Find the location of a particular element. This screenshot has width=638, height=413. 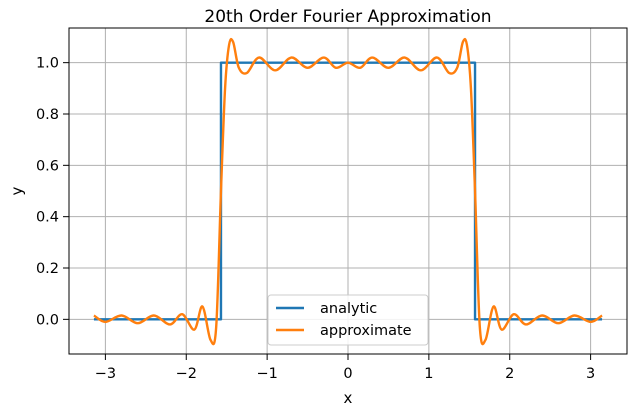

x-tick-label: −2 is located at coordinates (186, 374).